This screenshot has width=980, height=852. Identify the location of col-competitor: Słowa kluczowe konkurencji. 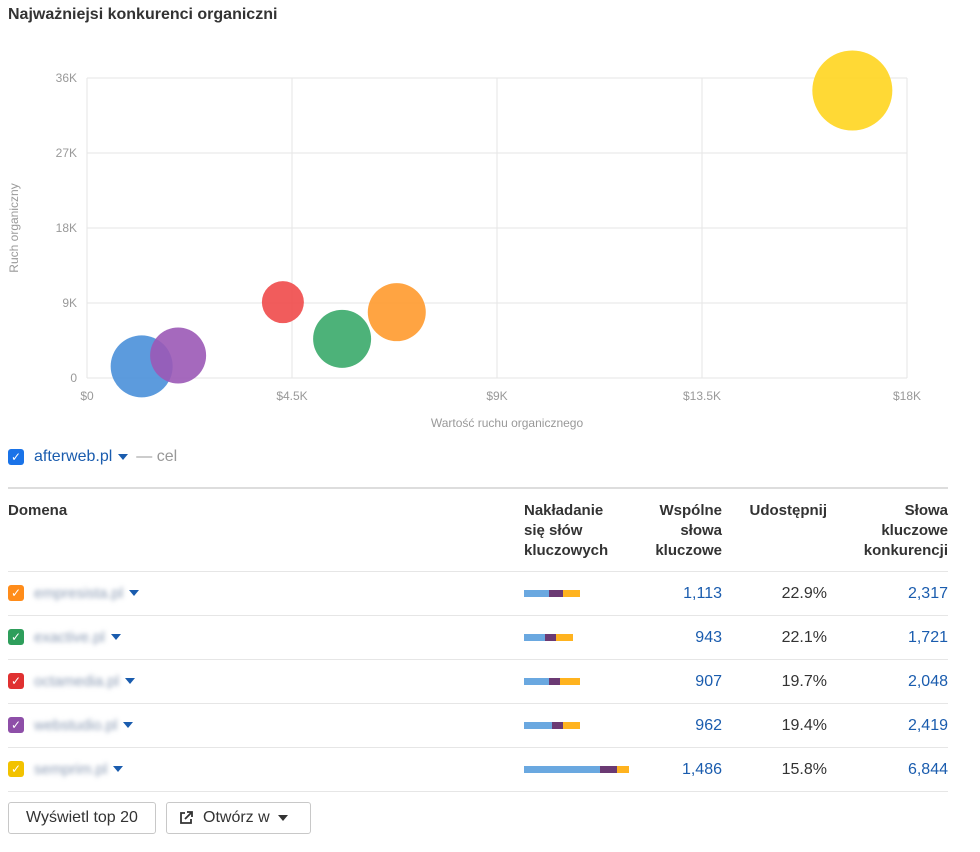
(887, 529).